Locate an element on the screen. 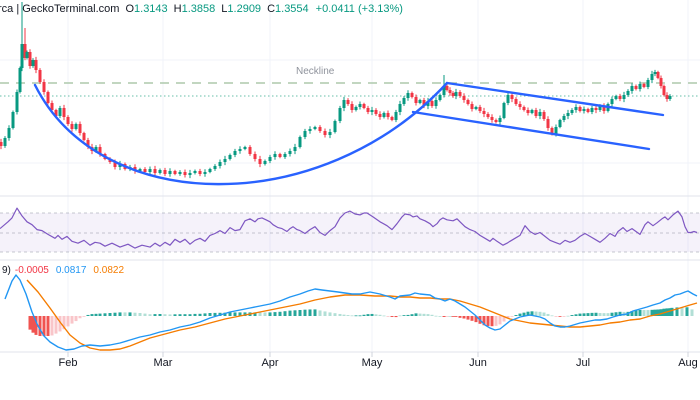 The image size is (700, 400). time-axis: Feb Mar Apr May Jun Jul Aug is located at coordinates (378, 360).